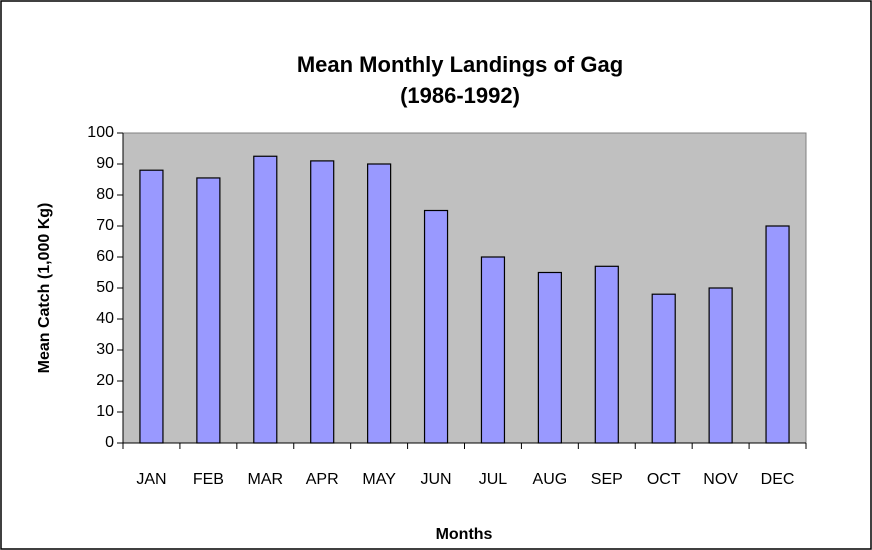 This screenshot has width=872, height=550. Describe the element at coordinates (44, 288) in the screenshot. I see `y-axis-title: Mean Catch (1,000 Kg)` at that location.